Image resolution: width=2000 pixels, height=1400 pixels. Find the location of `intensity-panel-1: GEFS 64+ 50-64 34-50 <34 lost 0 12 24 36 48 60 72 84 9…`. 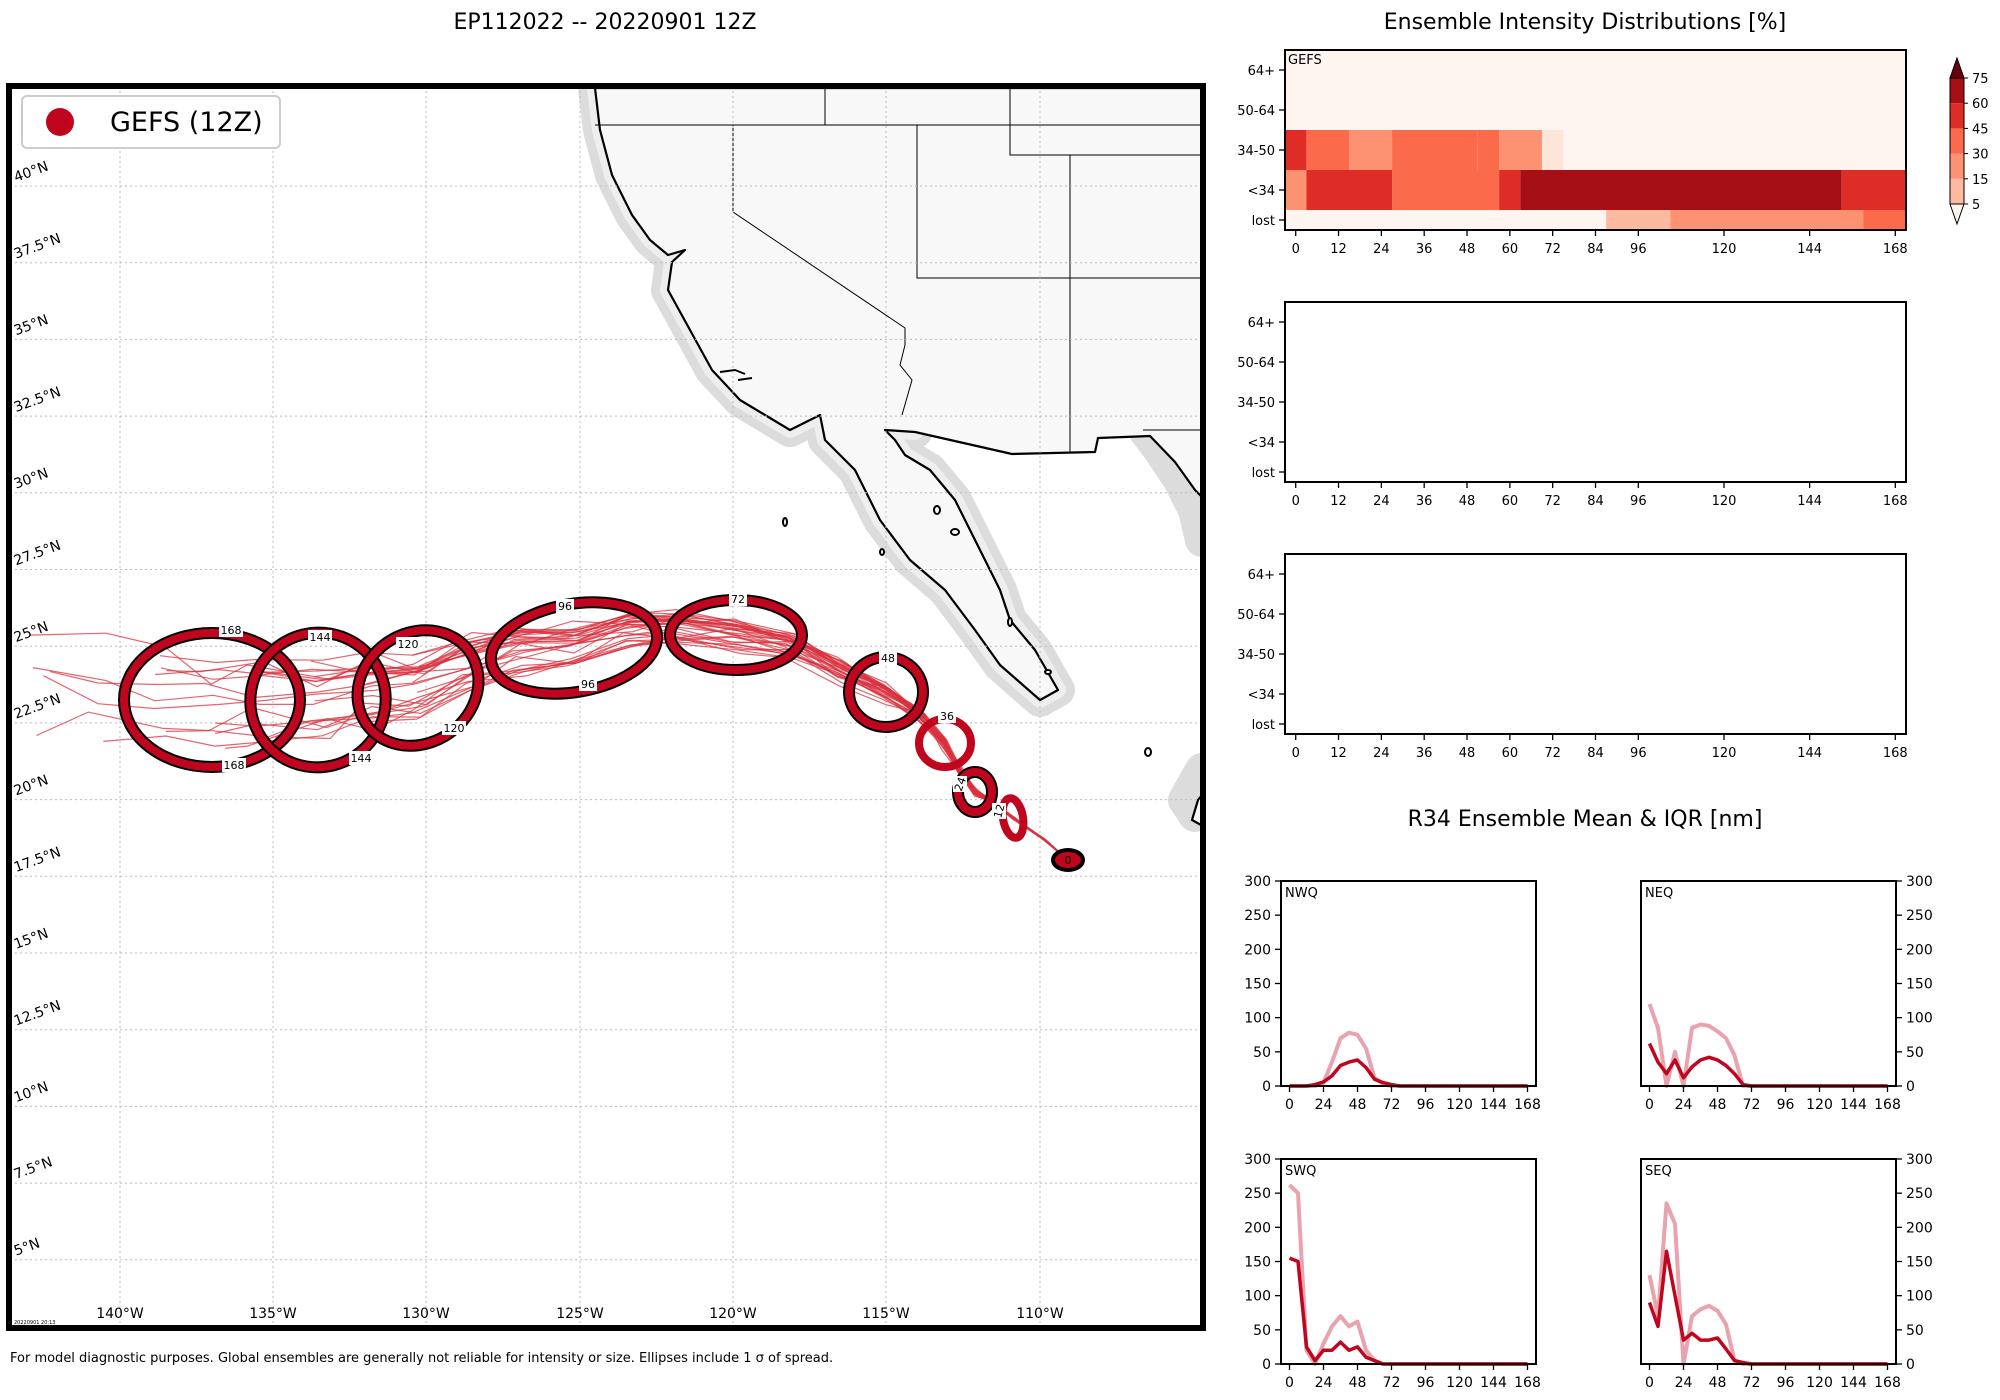

intensity-panel-1: GEFS 64+ 50-64 34-50 <34 lost 0 12 24 36 48 60 72 84 9… is located at coordinates (1572, 153).